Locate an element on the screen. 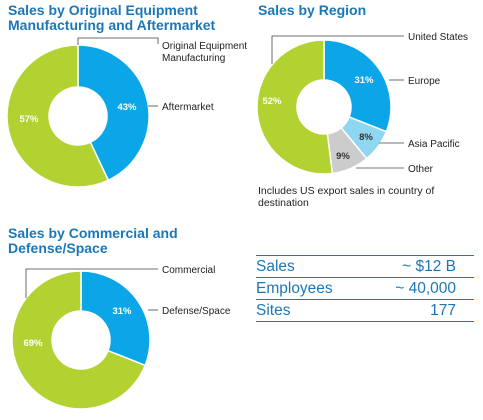  slice-aftermarket is located at coordinates (113, 113).